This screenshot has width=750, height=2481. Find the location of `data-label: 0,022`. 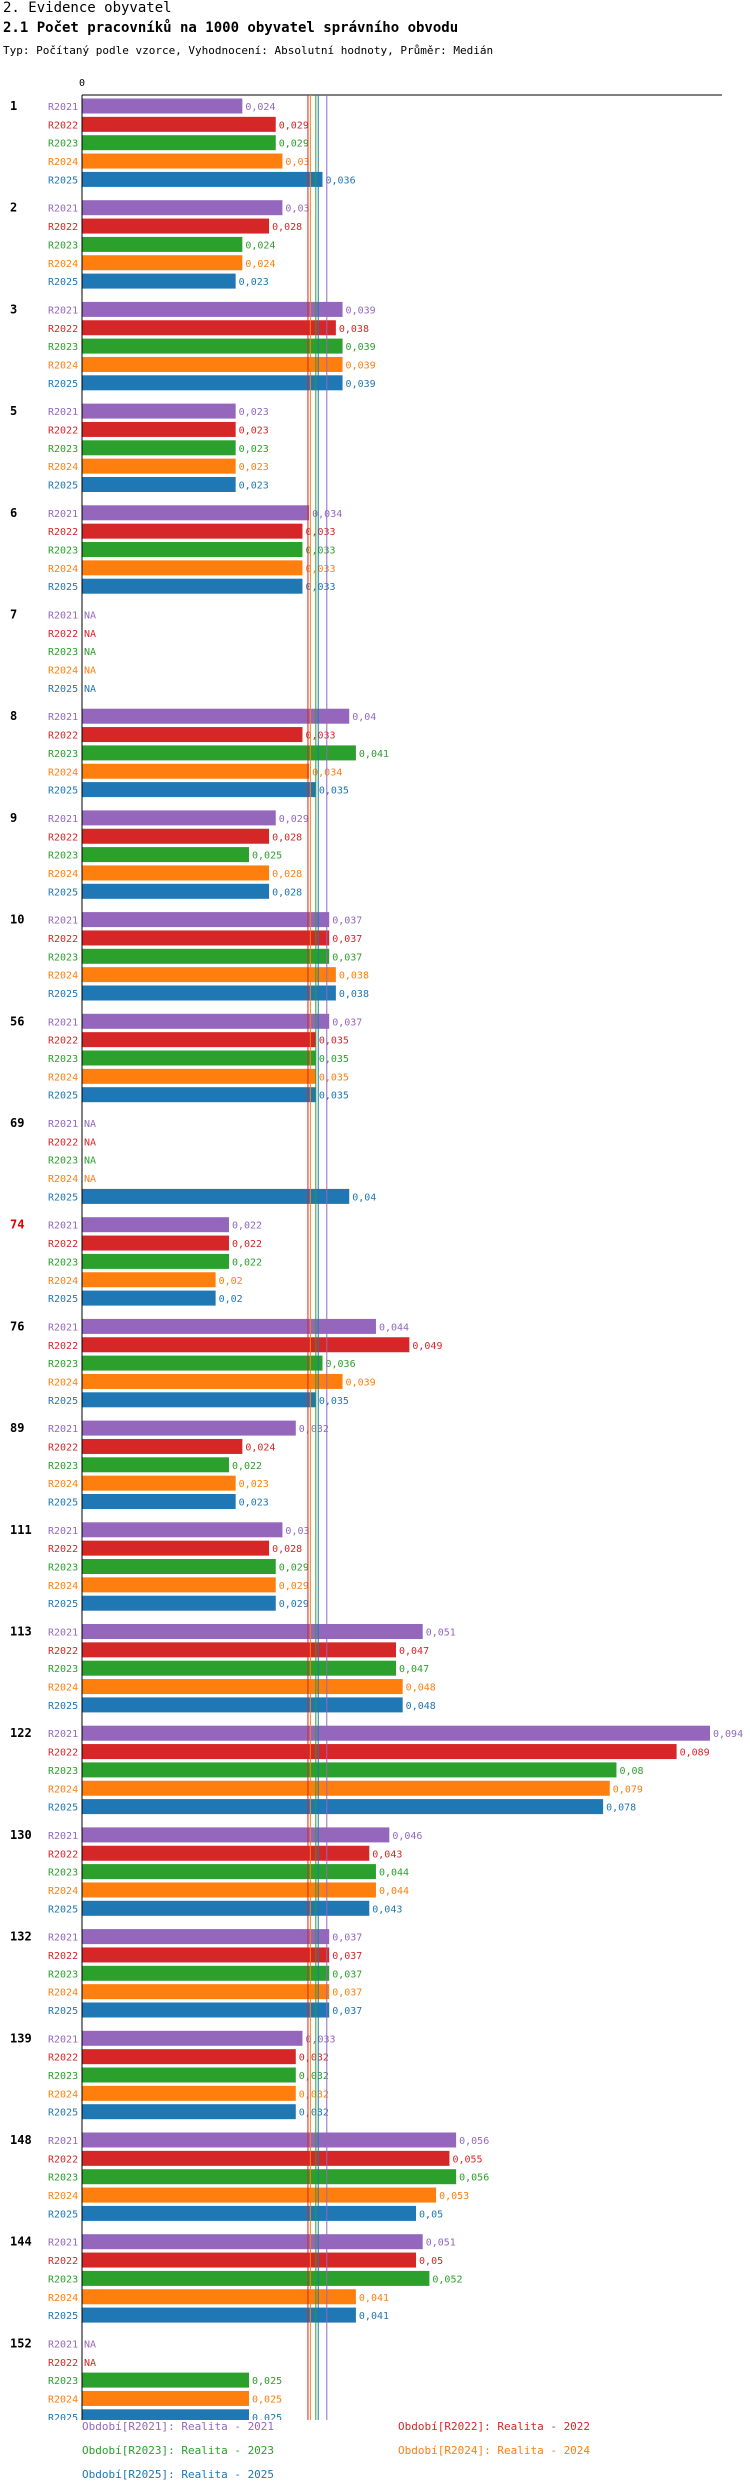

data-label: 0,022 is located at coordinates (247, 1244).